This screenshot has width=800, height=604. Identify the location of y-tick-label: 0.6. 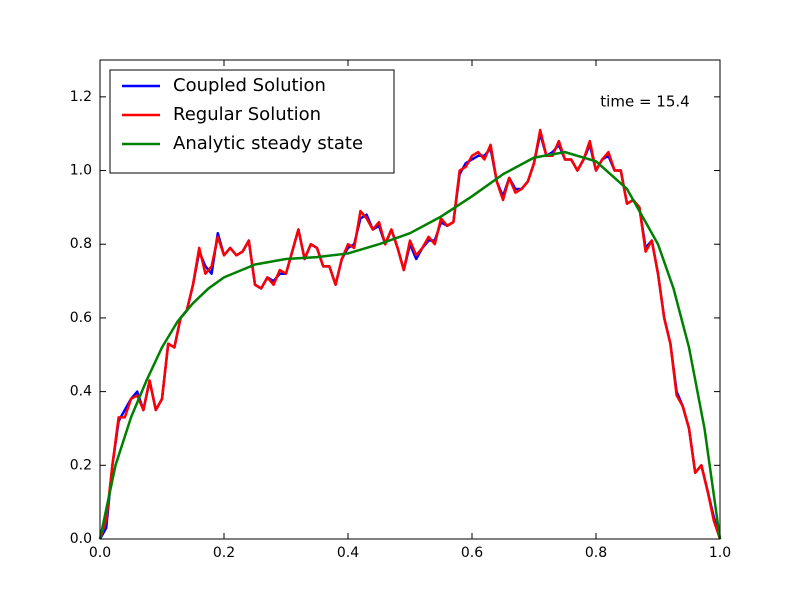
(81, 318).